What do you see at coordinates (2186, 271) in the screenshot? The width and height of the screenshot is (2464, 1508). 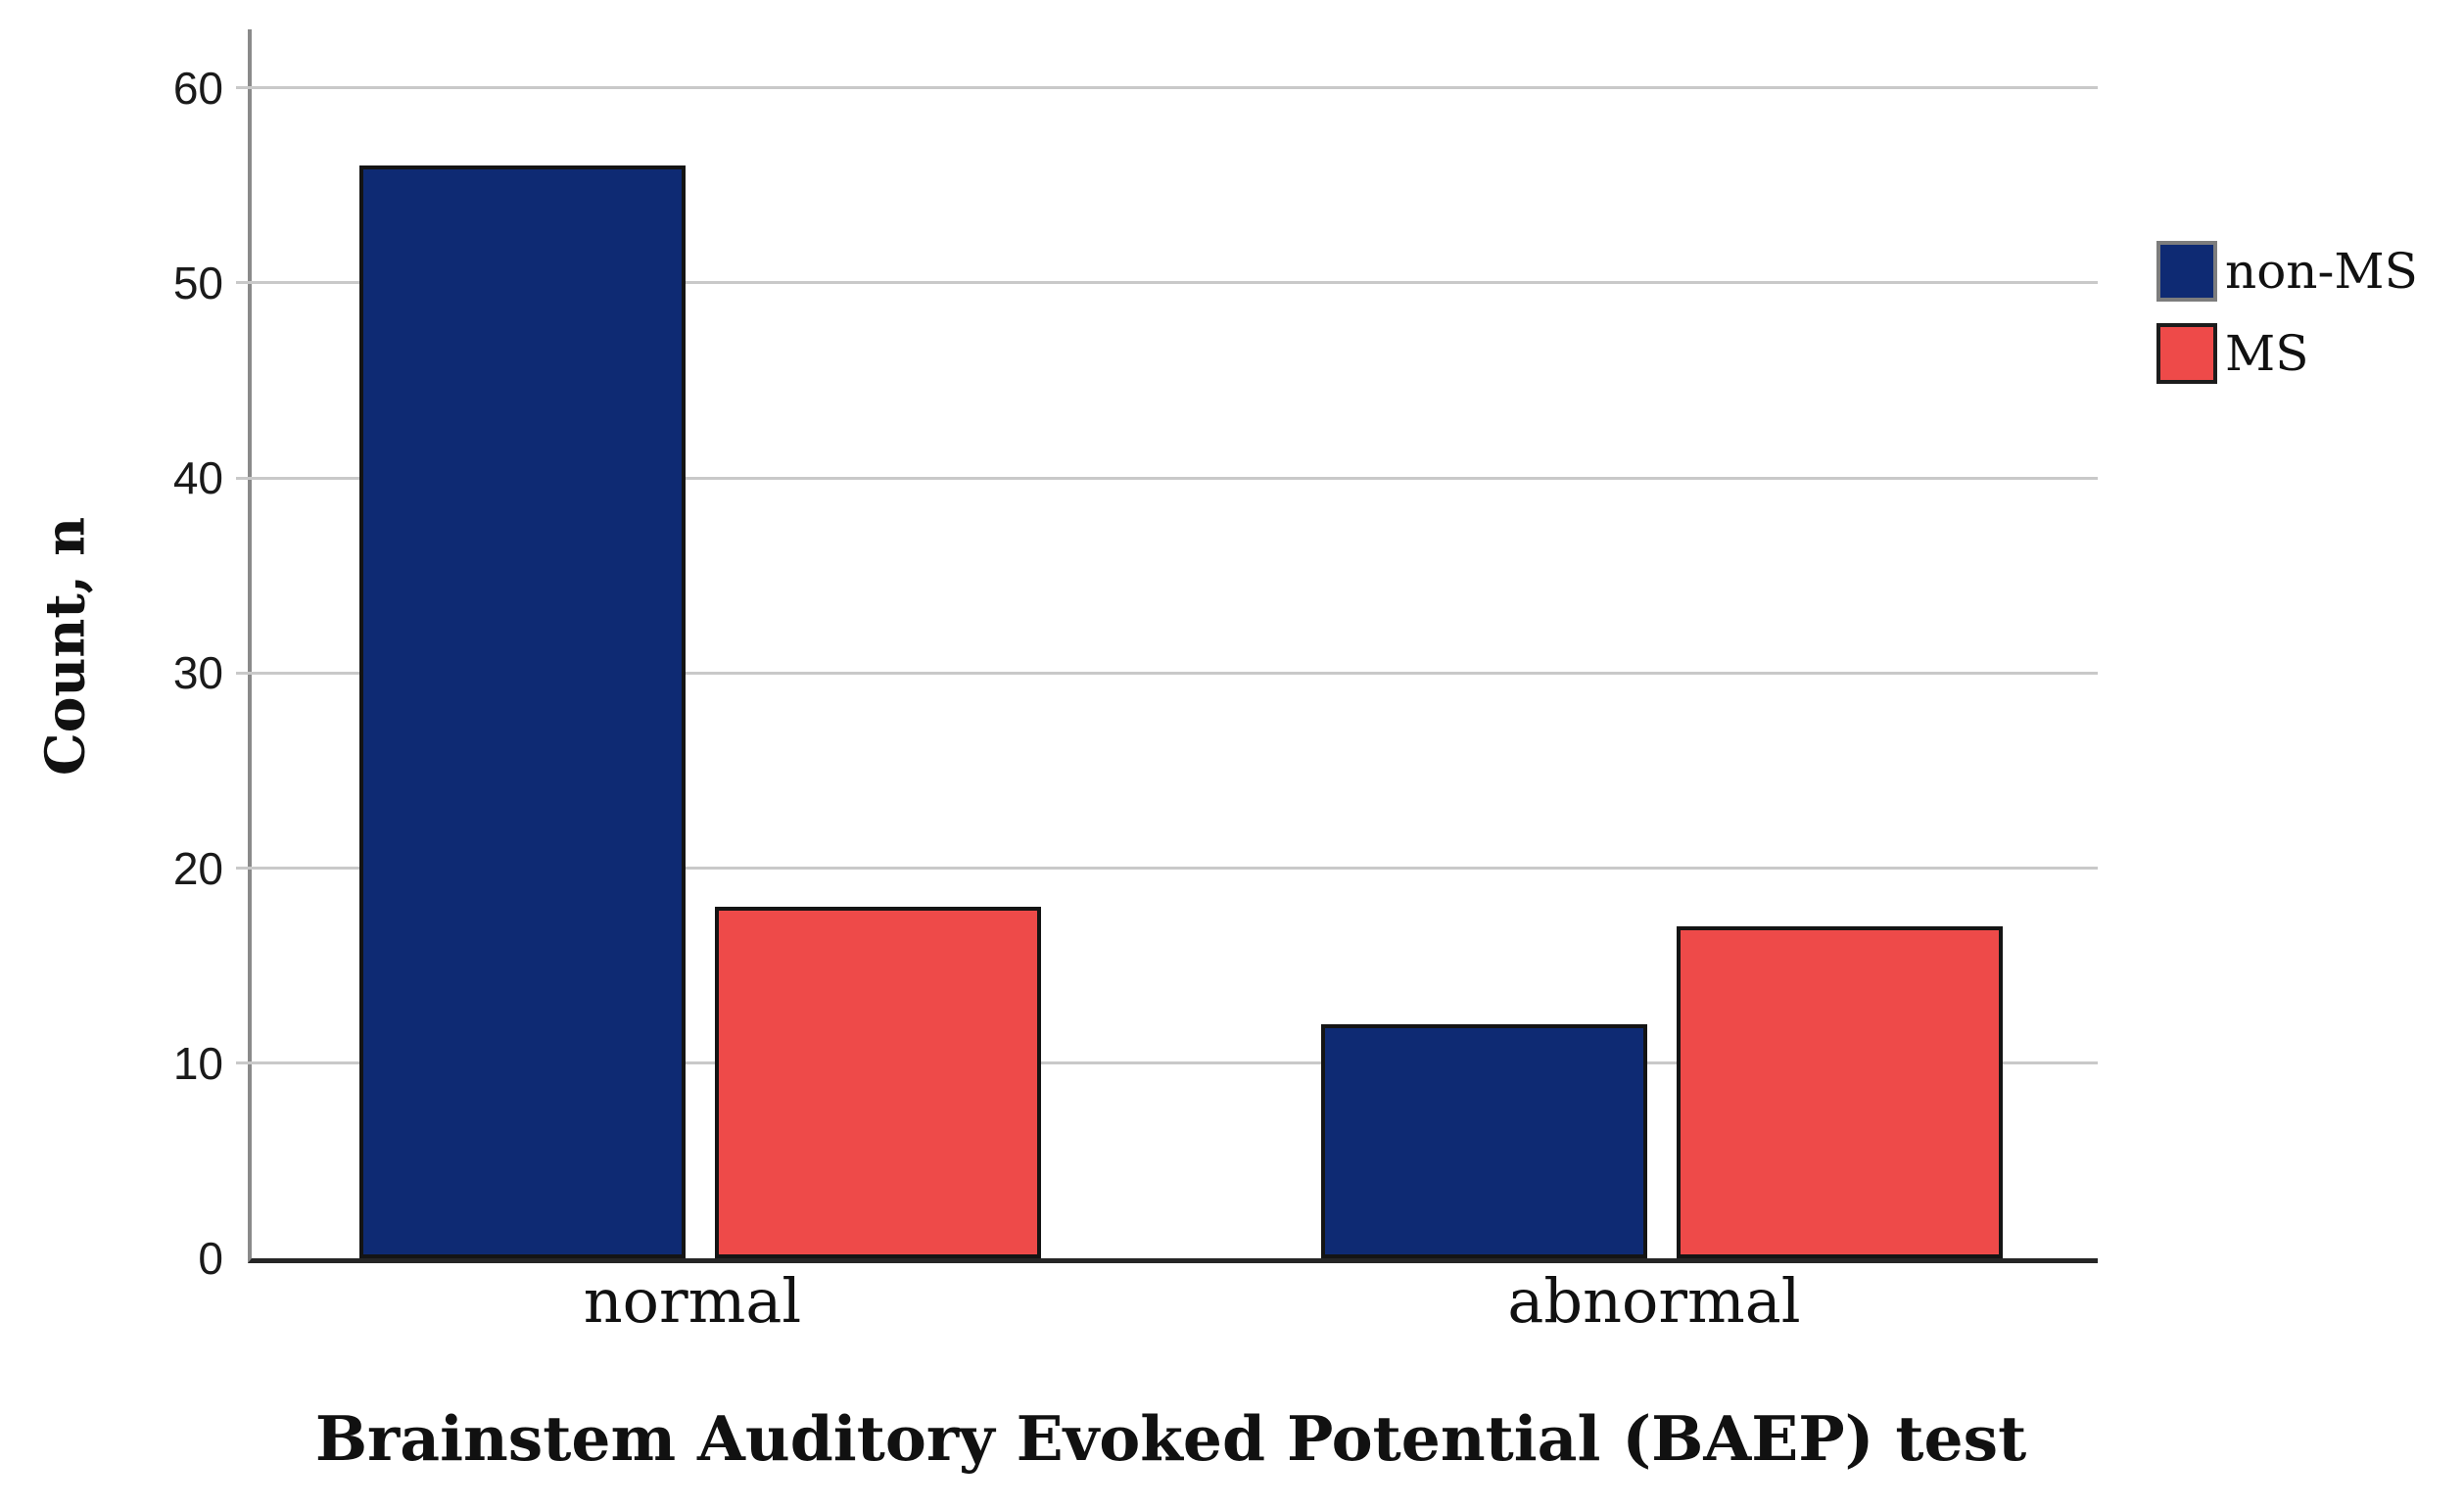 I see `legend-swatch-non-MS` at bounding box center [2186, 271].